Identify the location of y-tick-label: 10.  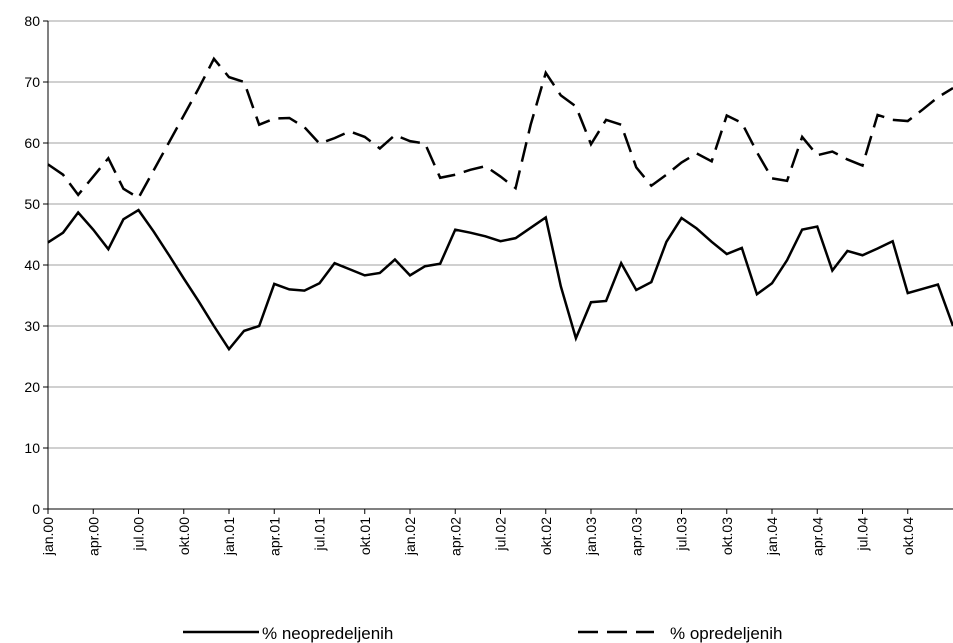
(32, 448).